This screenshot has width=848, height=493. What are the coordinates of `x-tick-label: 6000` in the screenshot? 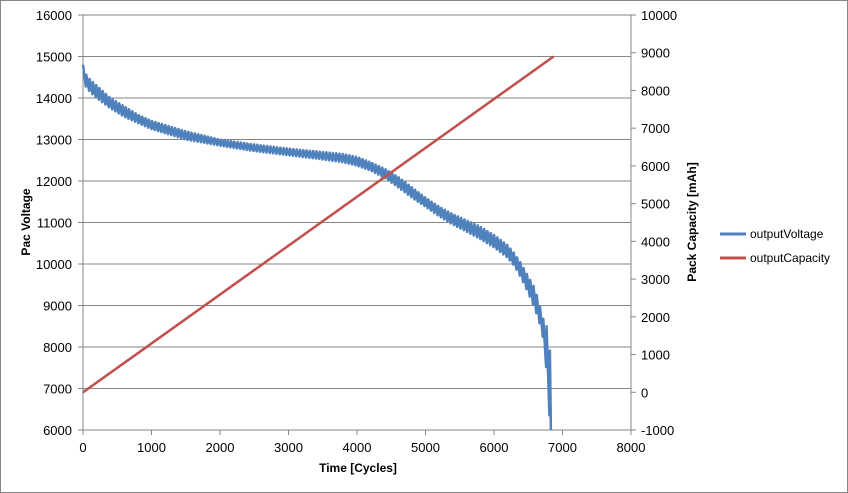 It's located at (494, 447).